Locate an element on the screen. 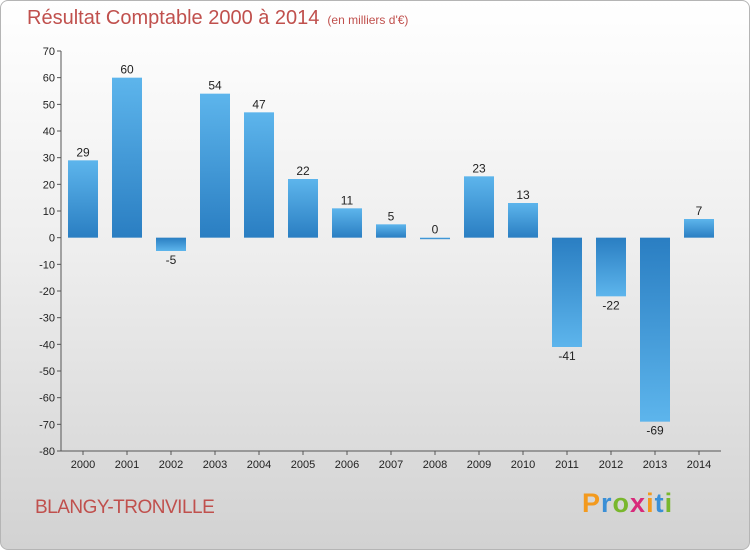 The image size is (750, 550). y-tick-label: 40 is located at coordinates (49, 132).